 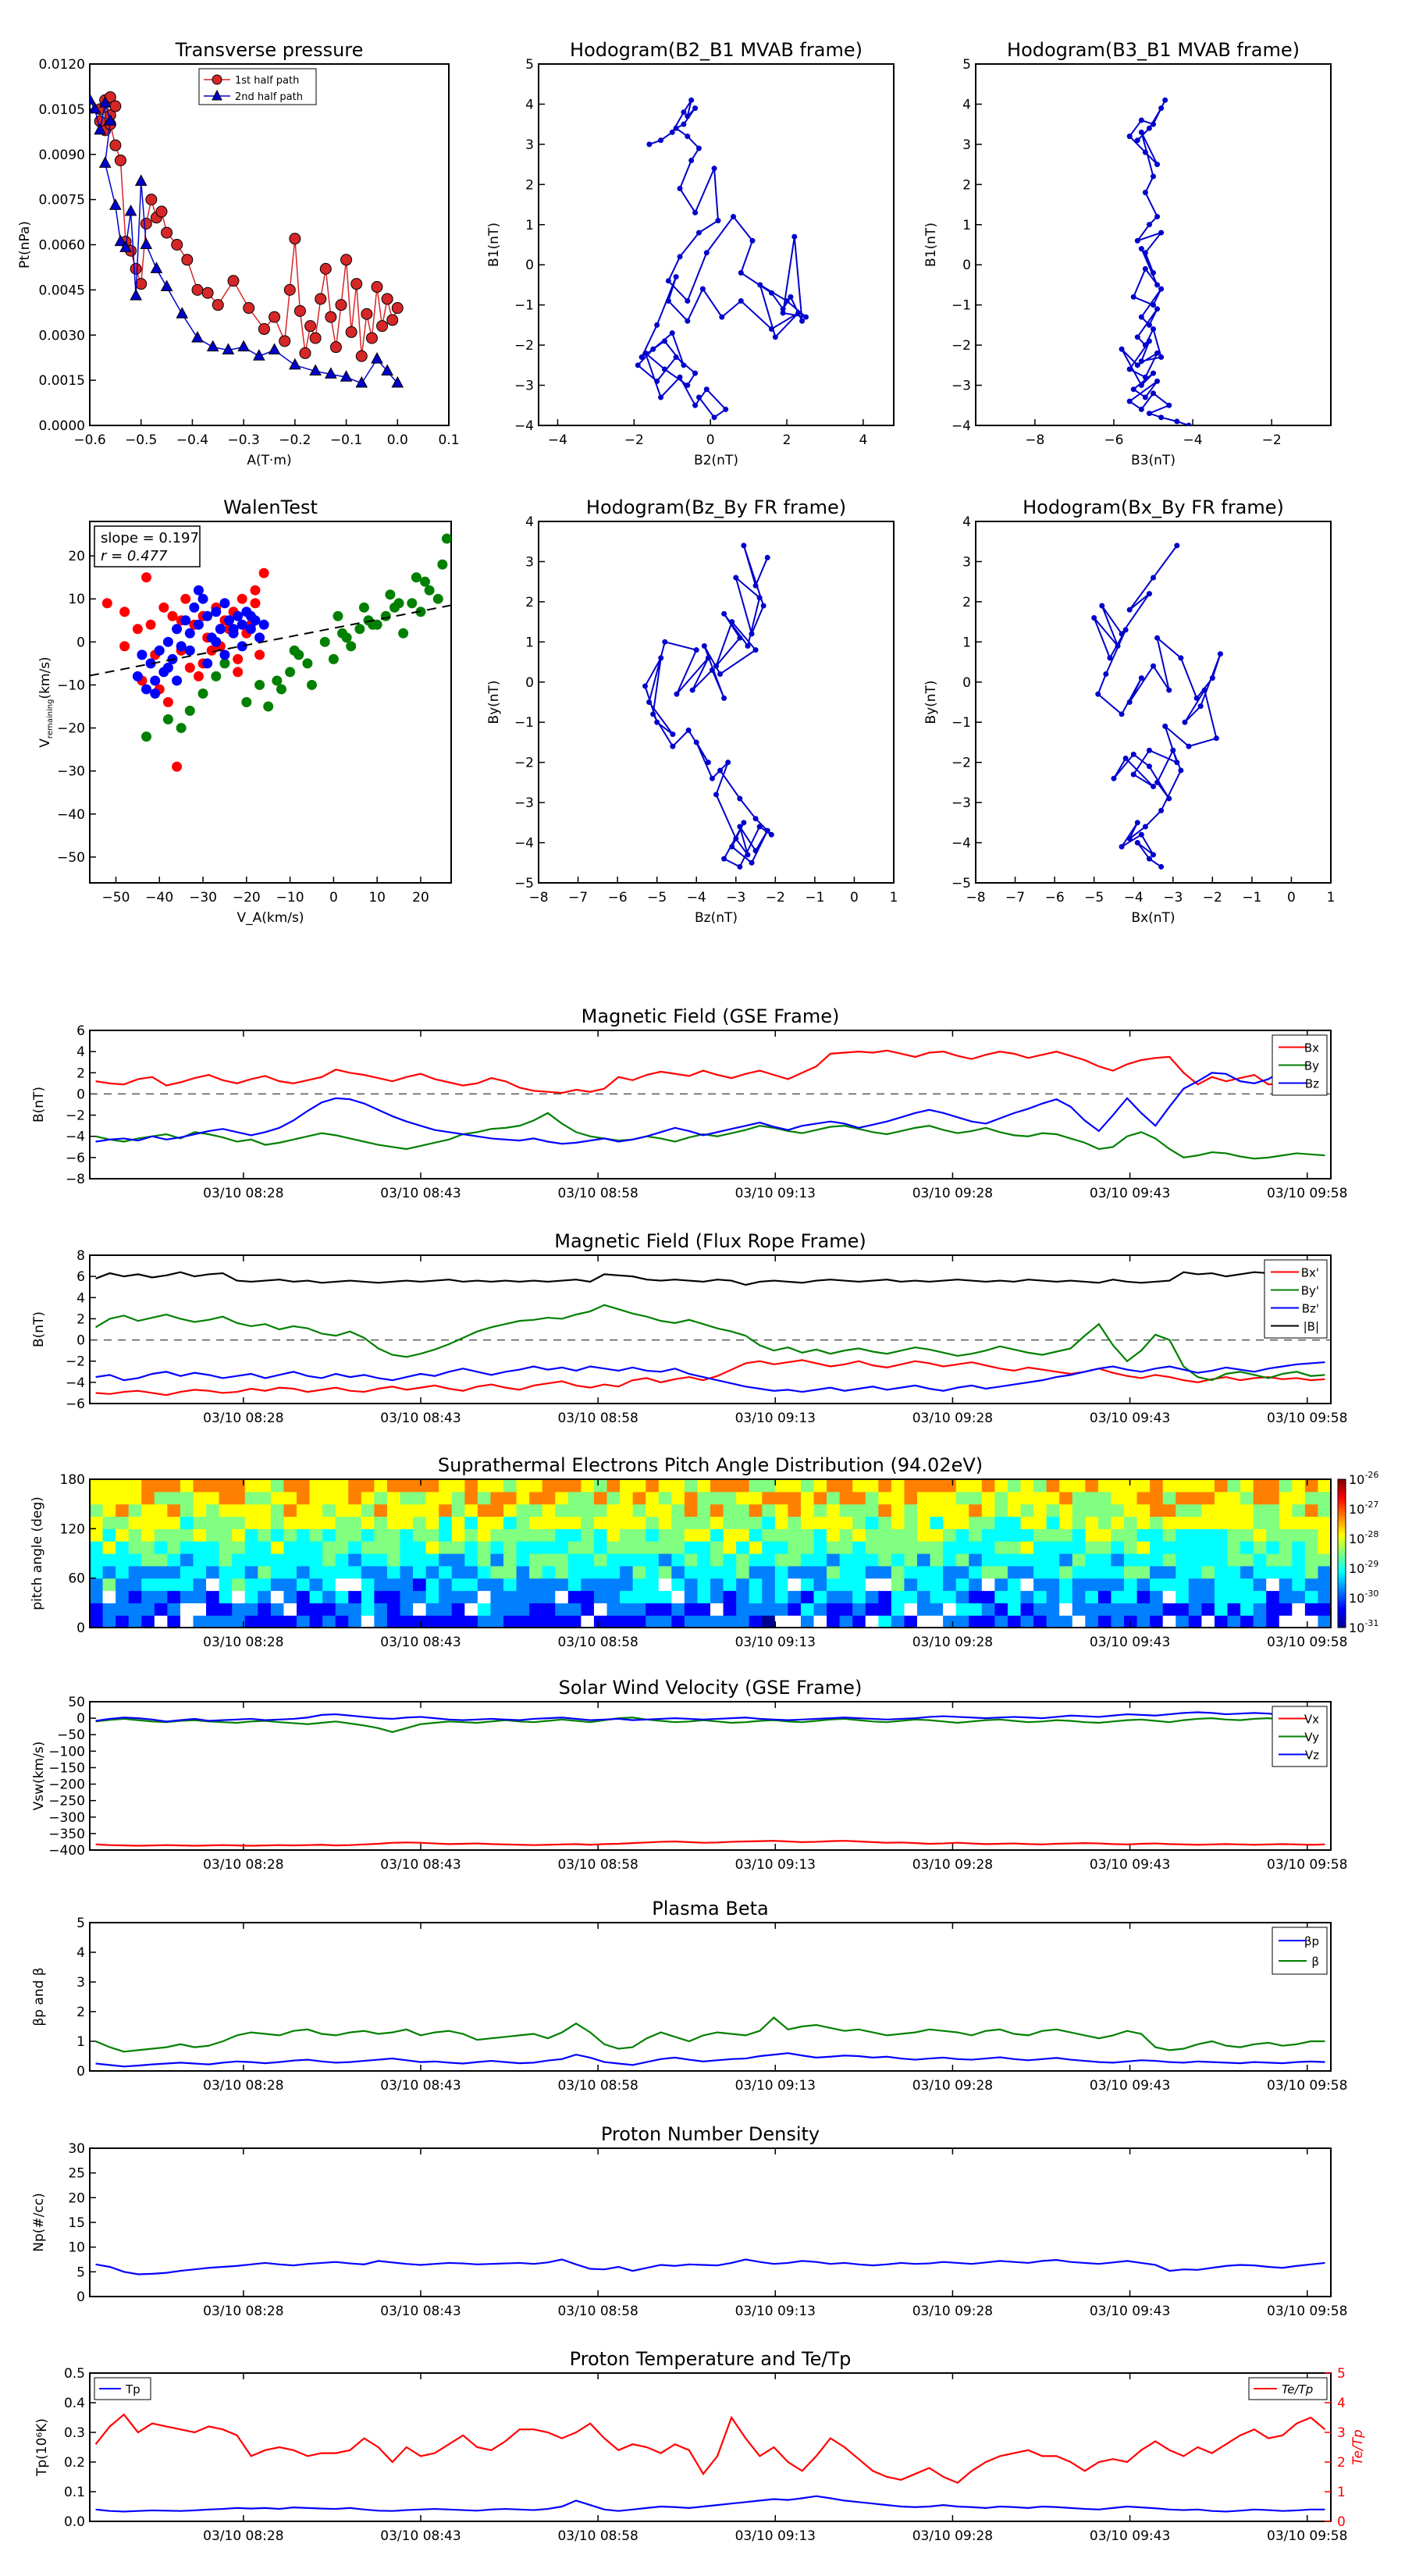 I want to click on y-tick-label: 1, so click(x=530, y=225).